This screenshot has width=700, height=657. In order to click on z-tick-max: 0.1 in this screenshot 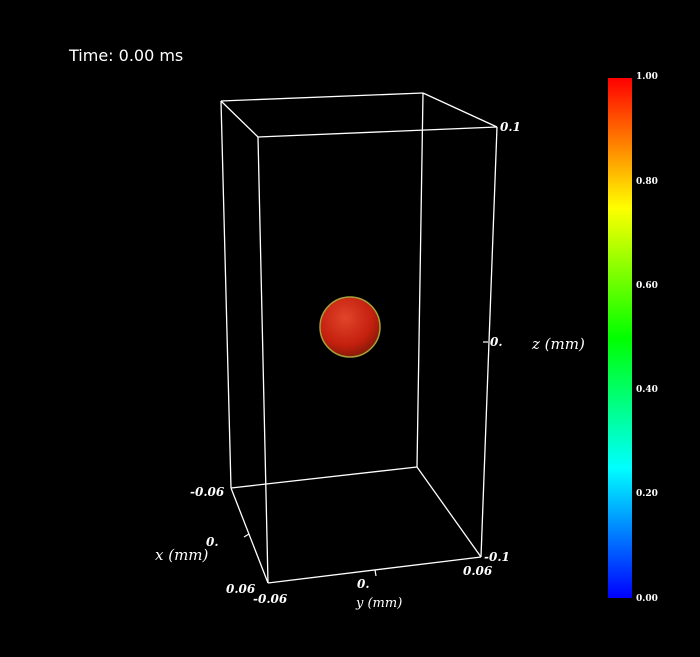, I will do `click(510, 127)`.